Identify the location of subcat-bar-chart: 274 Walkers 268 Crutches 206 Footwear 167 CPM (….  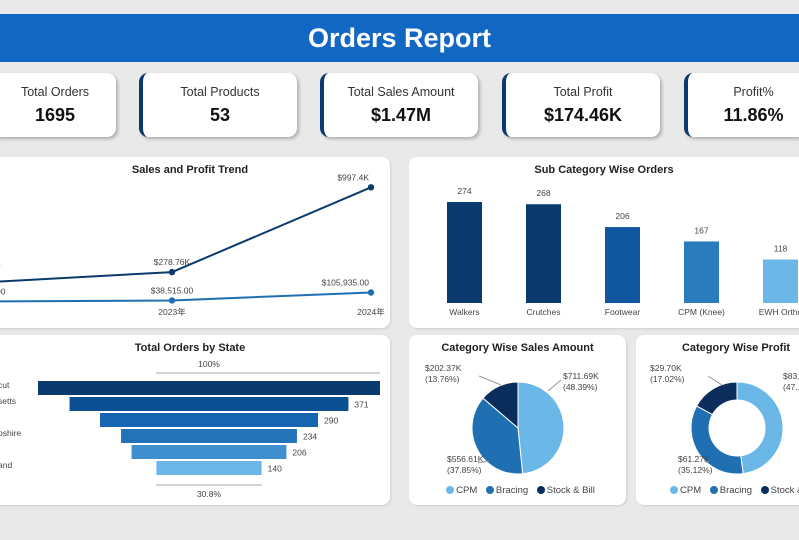
(623, 251).